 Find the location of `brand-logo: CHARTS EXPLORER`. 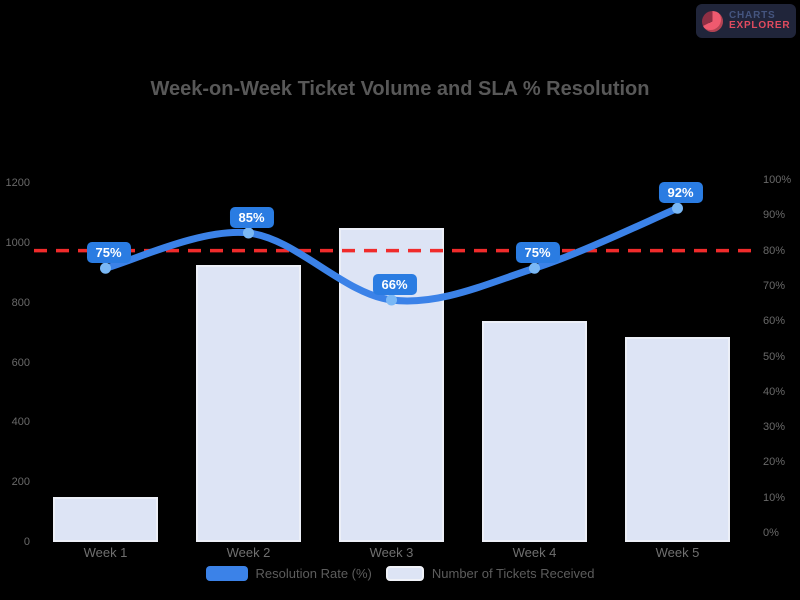

brand-logo: CHARTS EXPLORER is located at coordinates (746, 21).